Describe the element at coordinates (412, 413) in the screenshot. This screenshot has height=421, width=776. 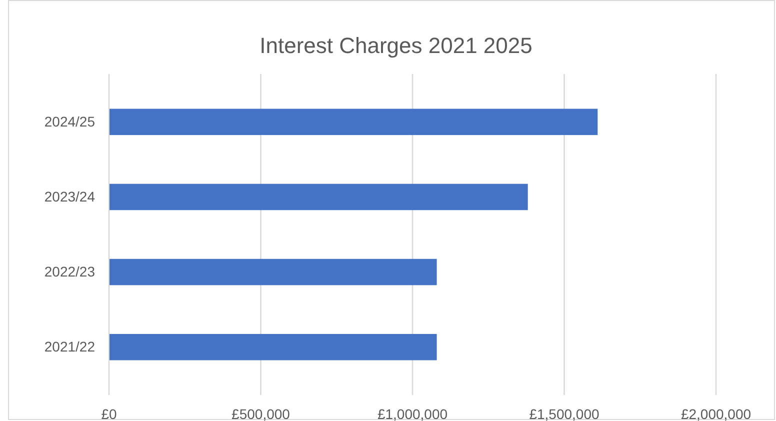
I see `x-tick-label: £1,000,000` at that location.